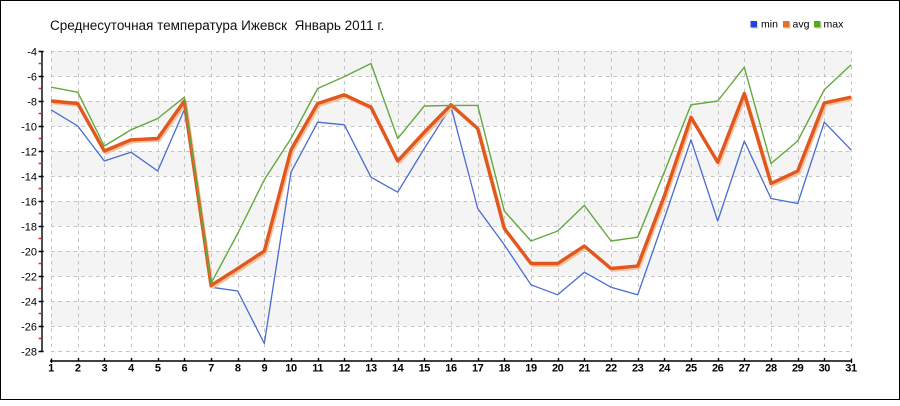 The image size is (900, 406). What do you see at coordinates (317, 368) in the screenshot?
I see `svg-text: 11` at bounding box center [317, 368].